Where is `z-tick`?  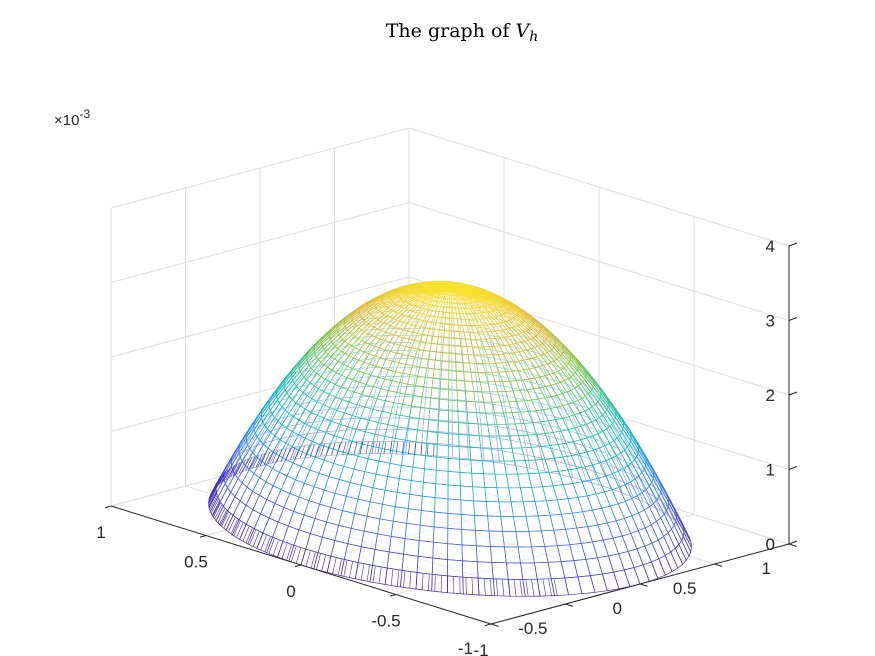
z-tick is located at coordinates (793, 244).